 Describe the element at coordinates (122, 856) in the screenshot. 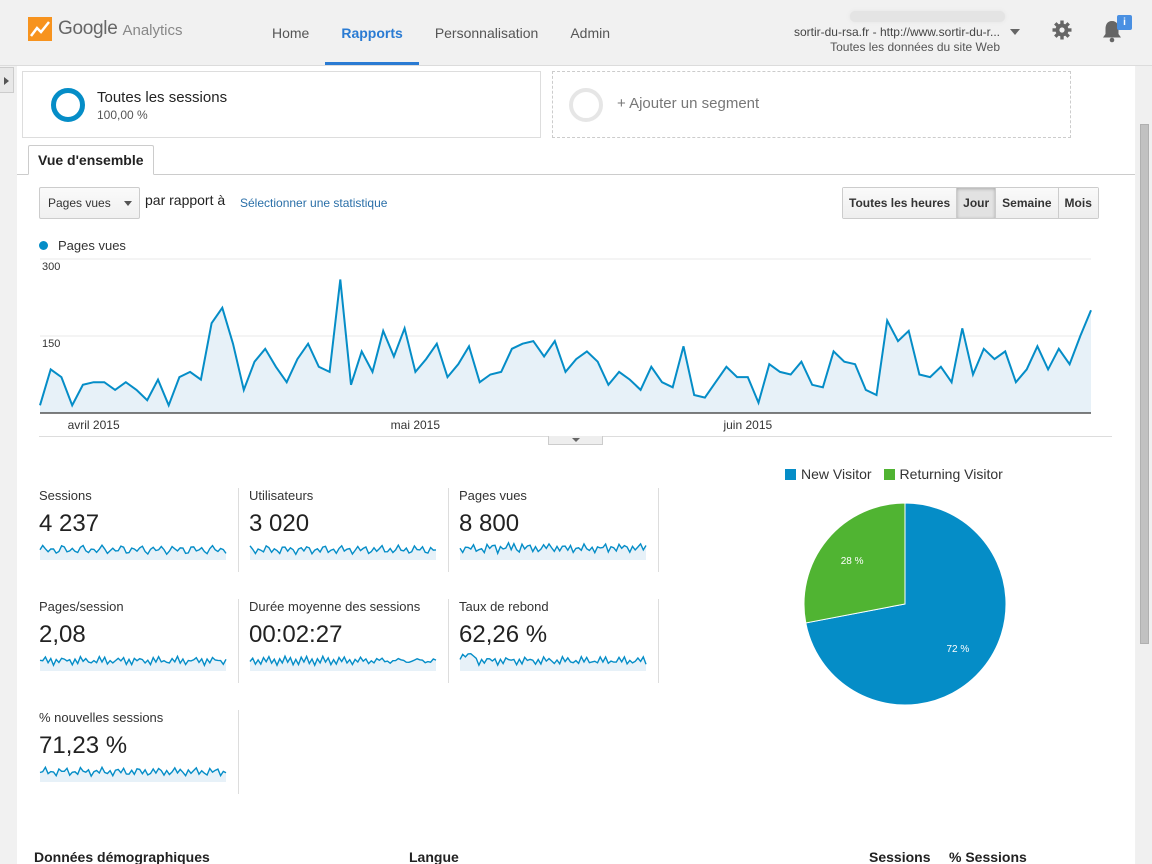

I see `demographics-heading: Données démographiques` at that location.